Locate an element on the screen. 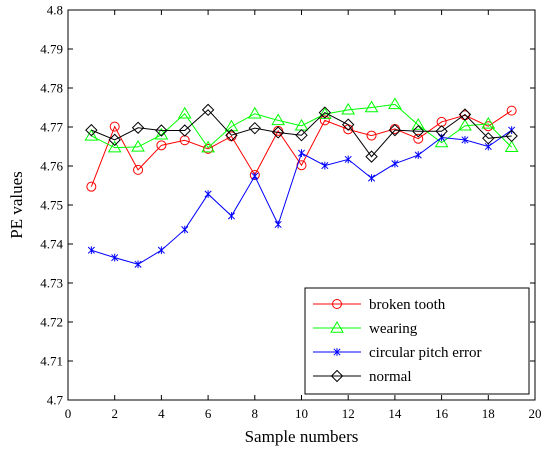 This screenshot has width=550, height=454. x-tick-label: 12 is located at coordinates (348, 413).